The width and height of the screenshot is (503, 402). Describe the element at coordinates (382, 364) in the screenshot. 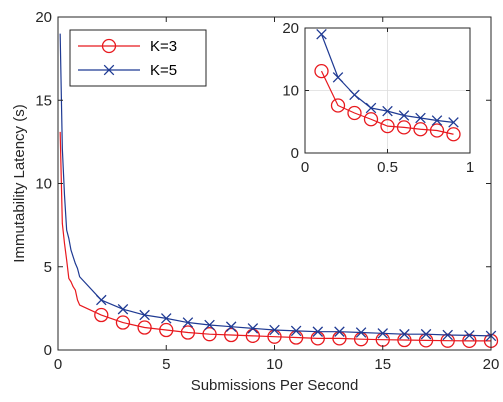

I see `x-tick-label: 15` at that location.